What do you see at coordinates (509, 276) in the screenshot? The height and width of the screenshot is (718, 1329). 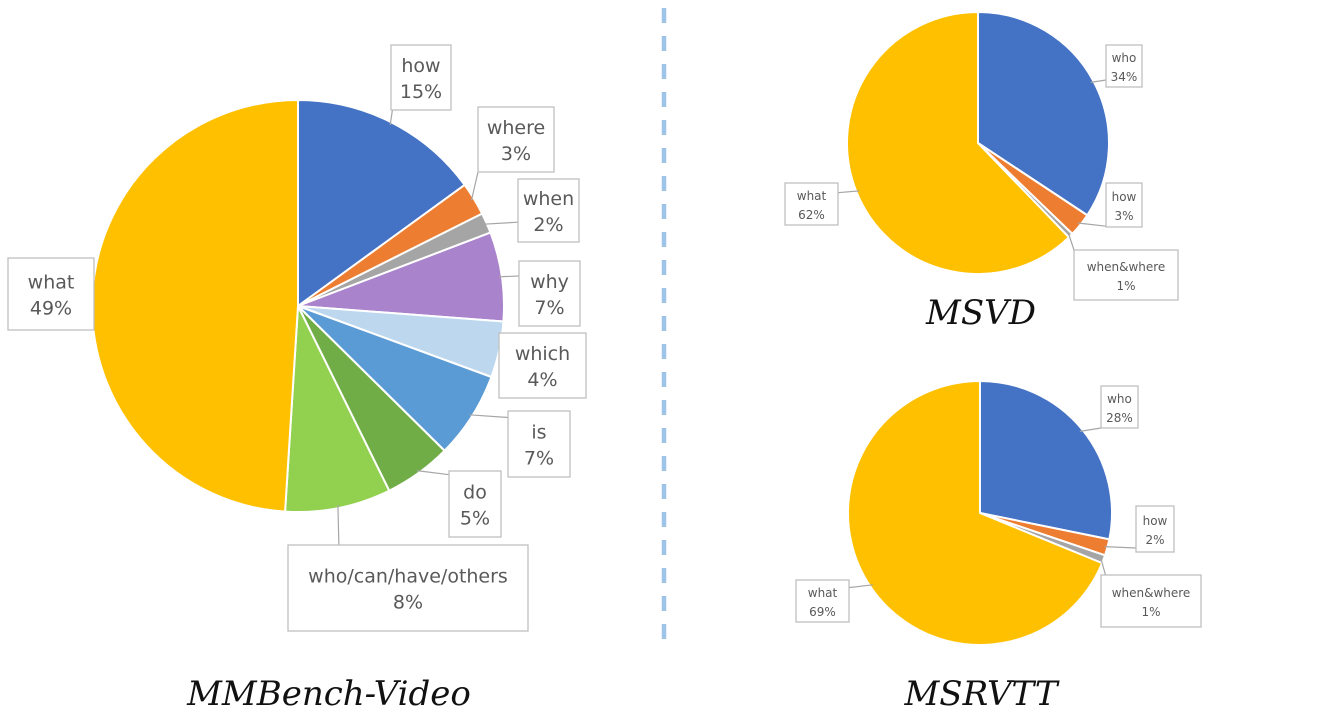 I see `leader-line-mmbench-why` at bounding box center [509, 276].